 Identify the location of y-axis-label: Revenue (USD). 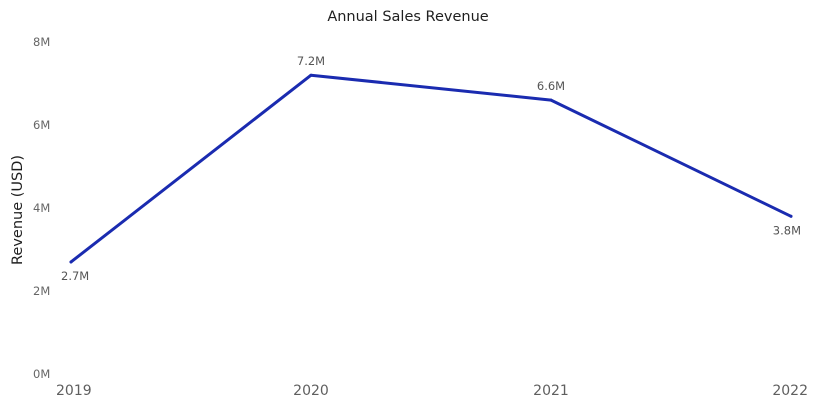
(18, 210).